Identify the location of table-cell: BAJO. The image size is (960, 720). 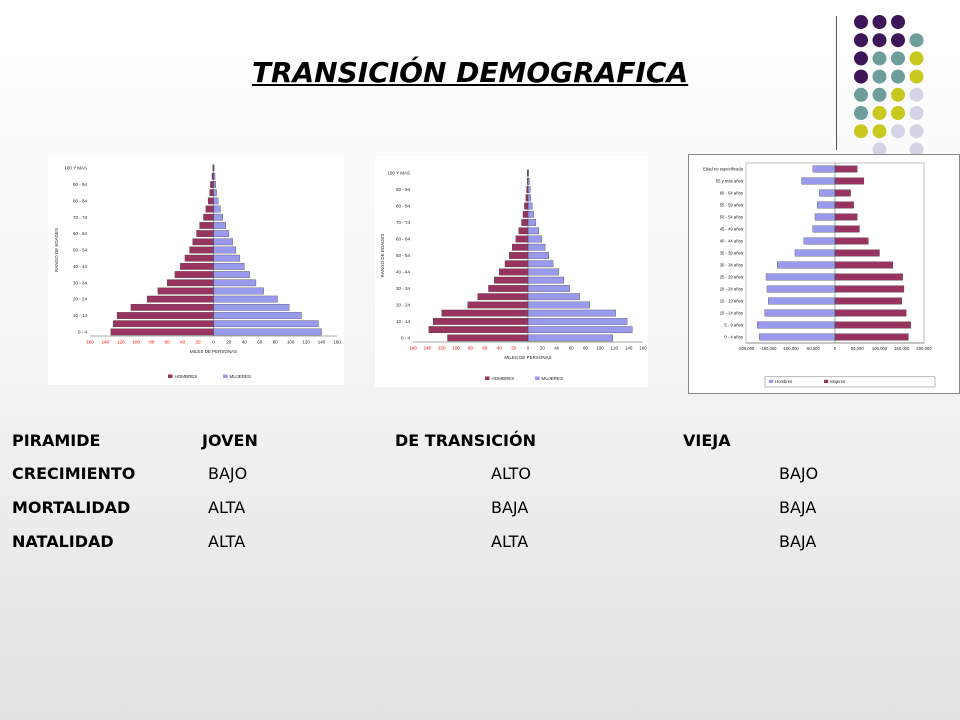
(228, 473).